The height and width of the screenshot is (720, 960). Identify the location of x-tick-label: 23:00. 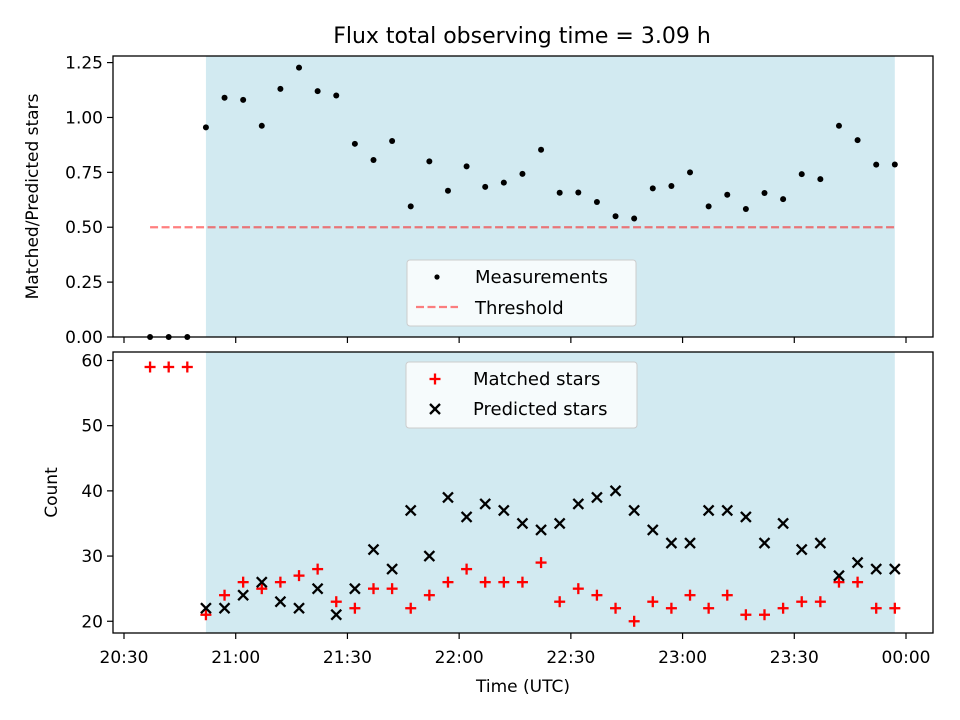
(682, 658).